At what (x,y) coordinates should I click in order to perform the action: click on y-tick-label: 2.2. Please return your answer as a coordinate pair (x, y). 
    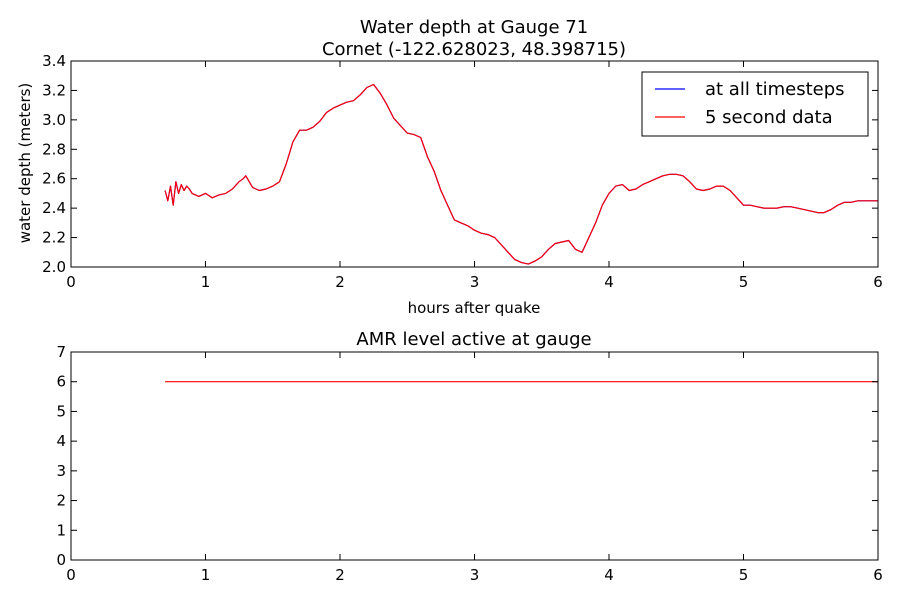
    Looking at the image, I should click on (54, 238).